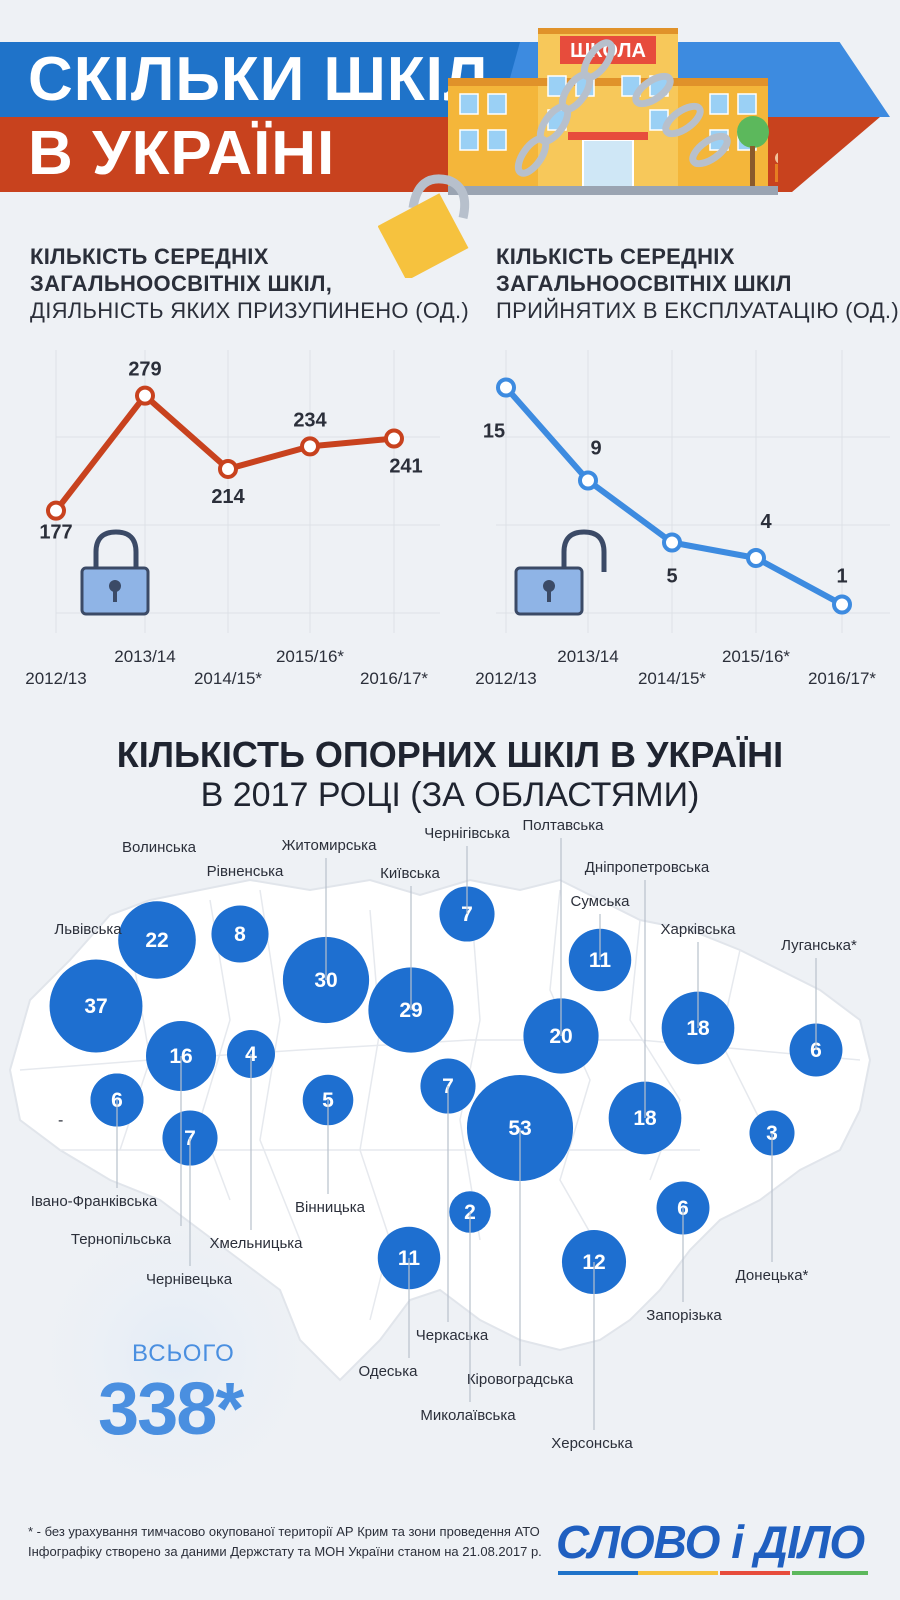  I want to click on region-name-label: Полтавська, so click(564, 827).